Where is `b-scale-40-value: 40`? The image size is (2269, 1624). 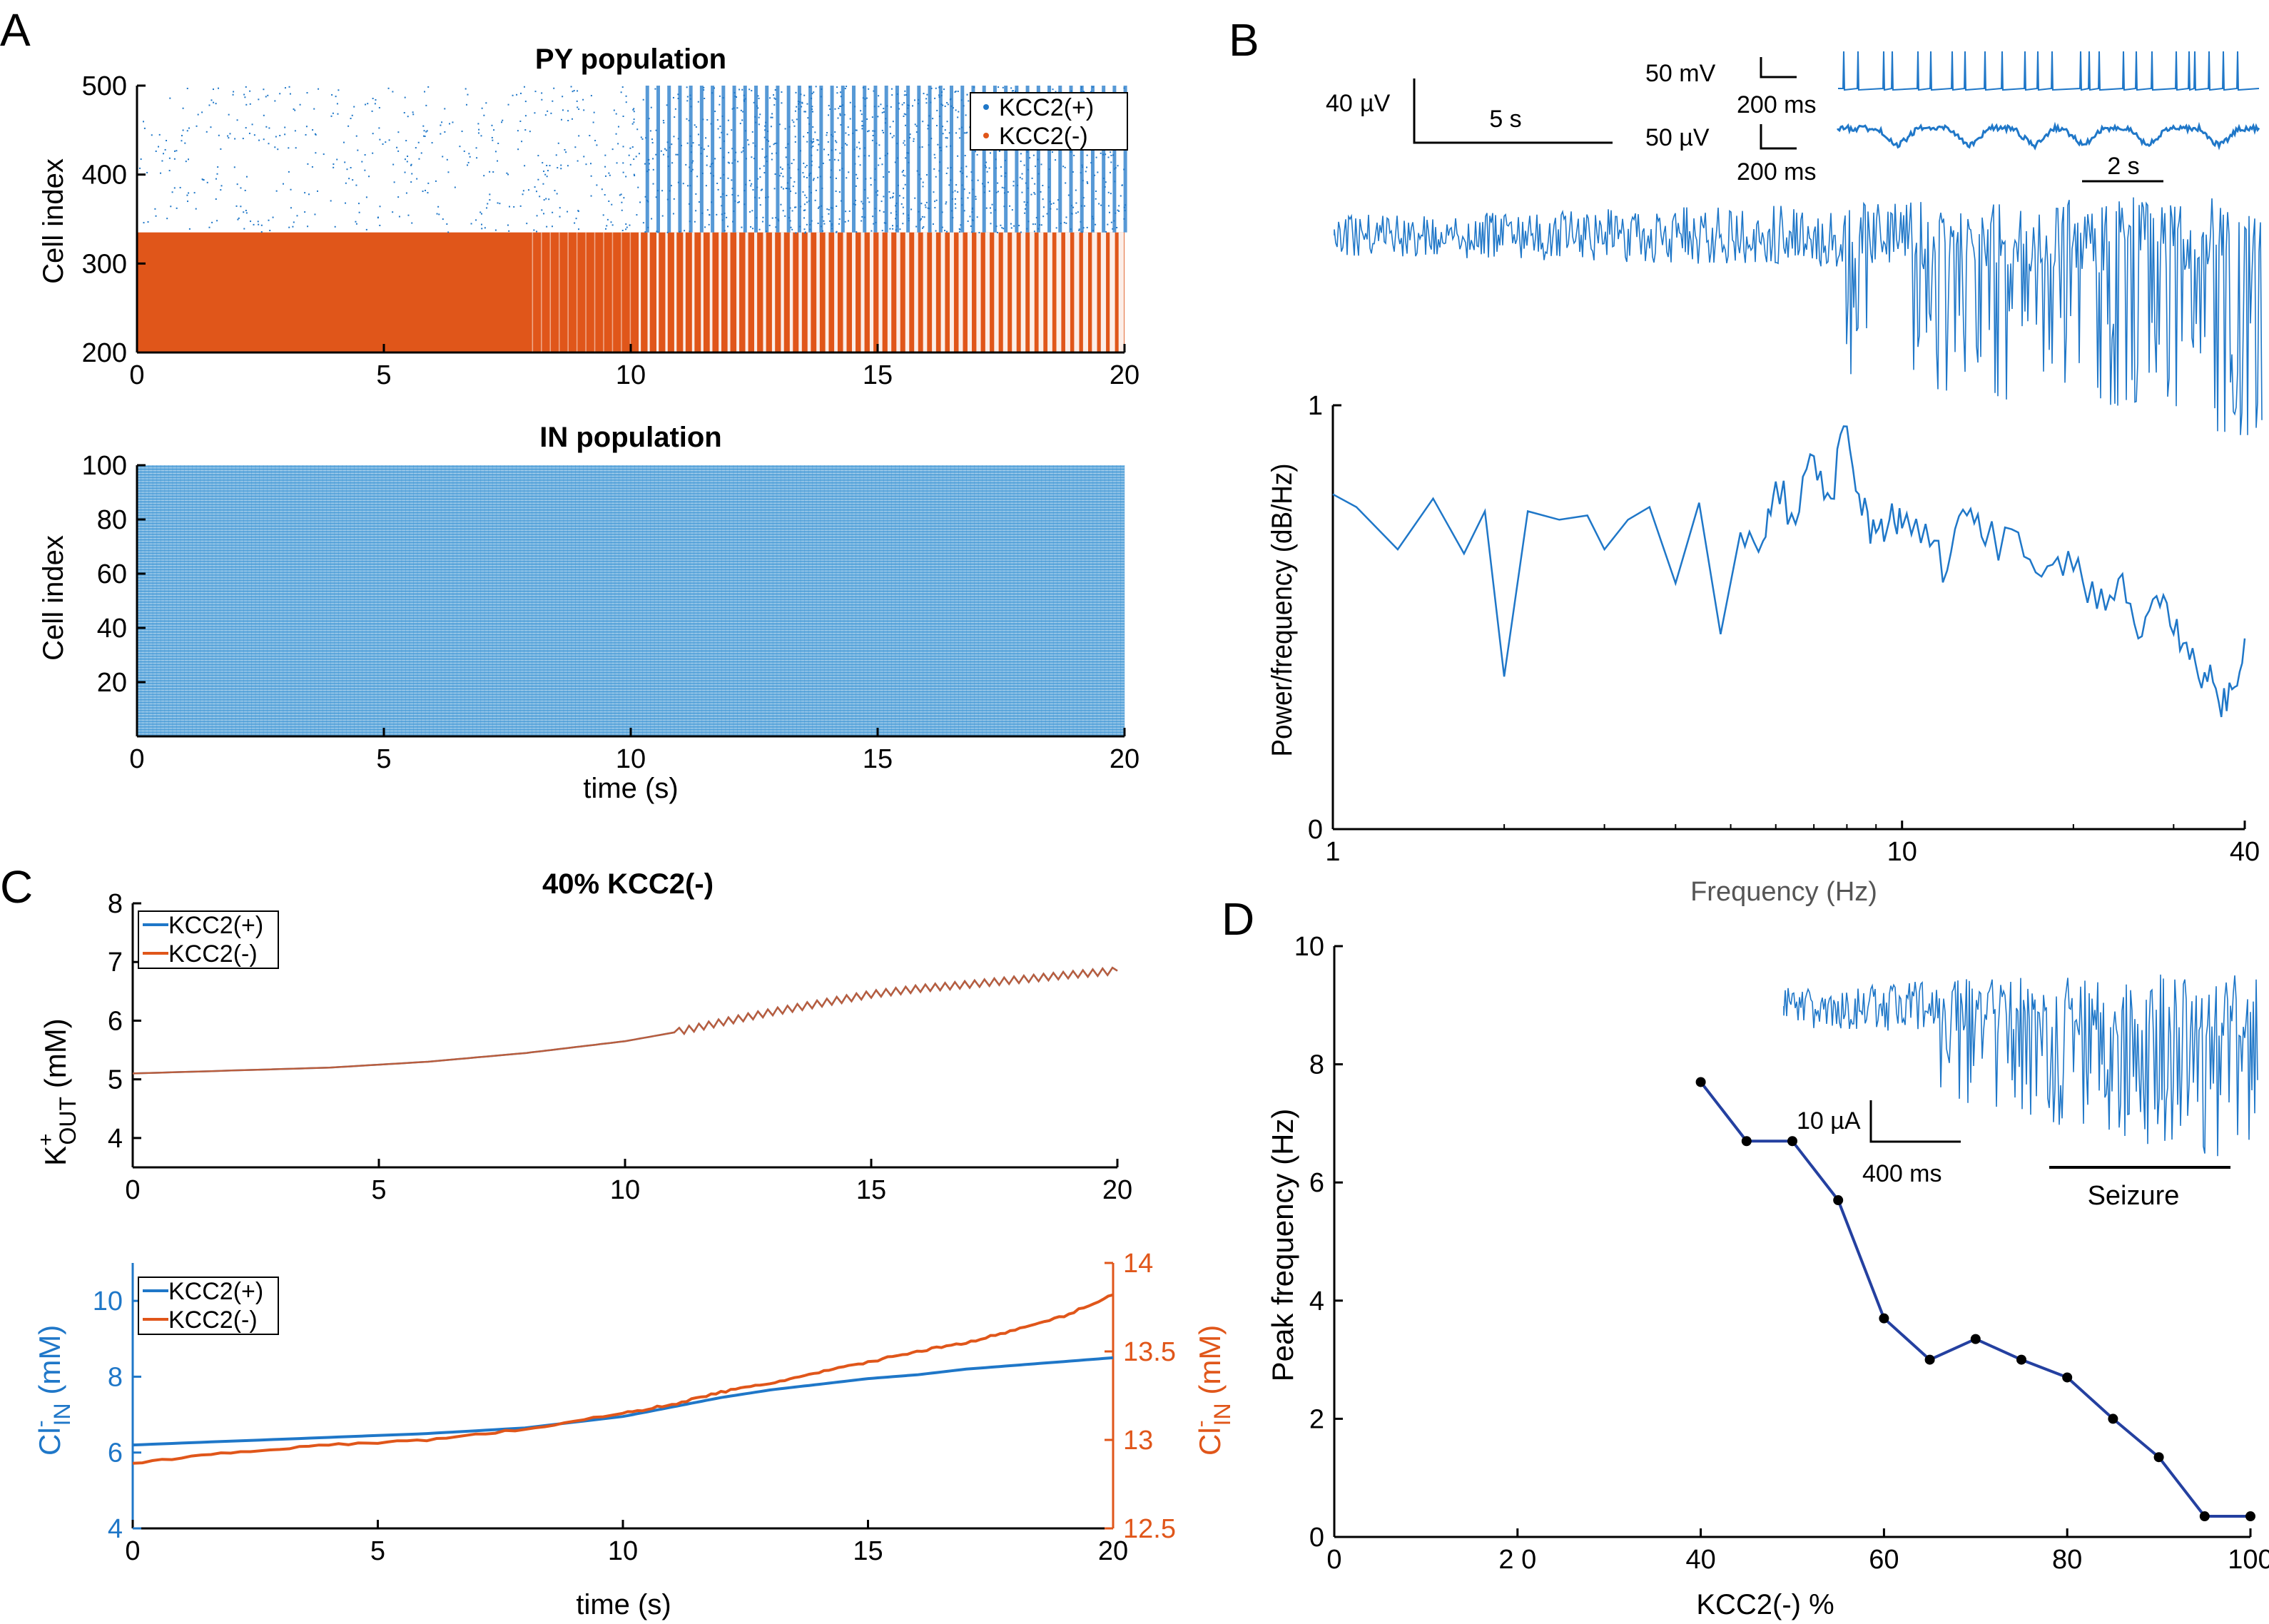 b-scale-40-value: 40 is located at coordinates (1339, 103).